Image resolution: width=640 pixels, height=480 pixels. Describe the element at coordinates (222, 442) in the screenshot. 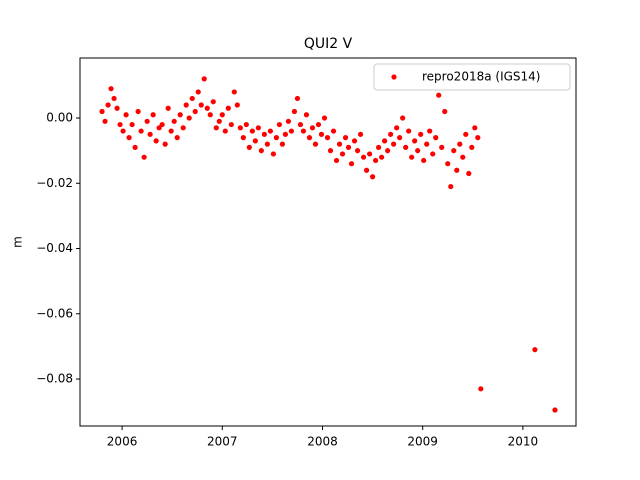

I see `x-tick-label: 2007` at that location.